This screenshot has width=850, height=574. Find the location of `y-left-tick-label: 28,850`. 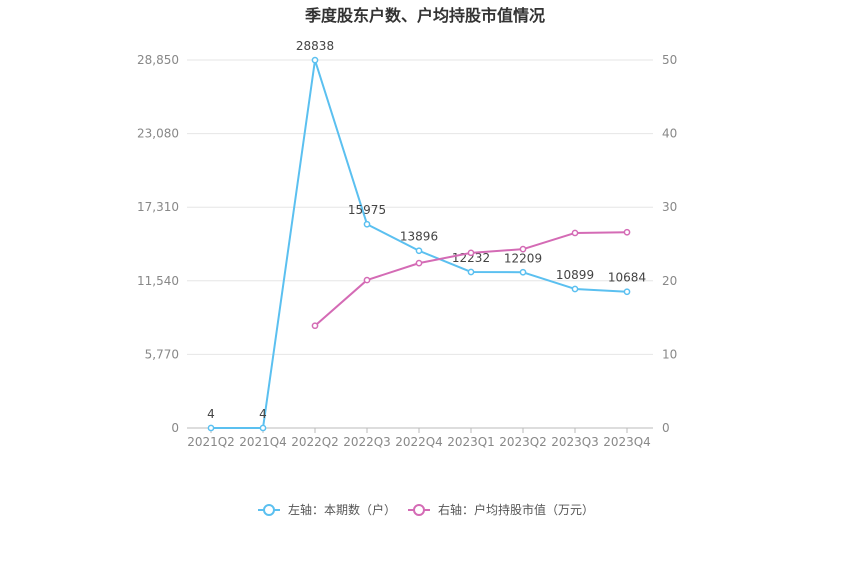

y-left-tick-label: 28,850 is located at coordinates (158, 60).